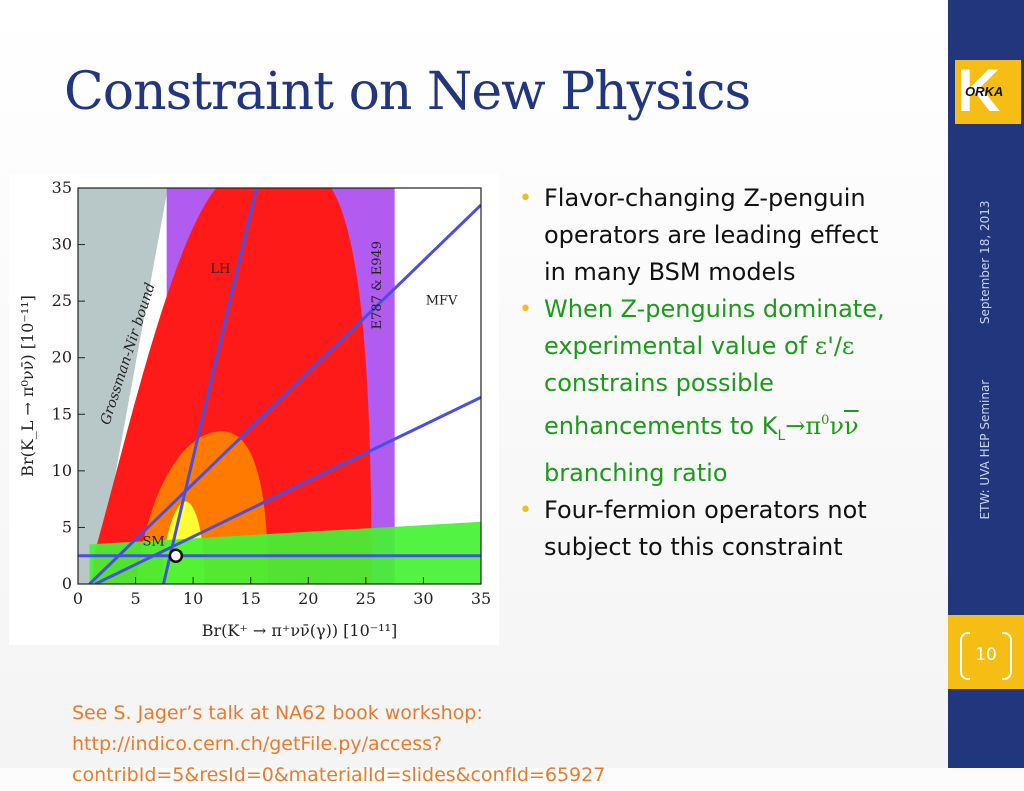 The image size is (1024, 791). I want to click on orka-logo: K ORKA, so click(988, 90).